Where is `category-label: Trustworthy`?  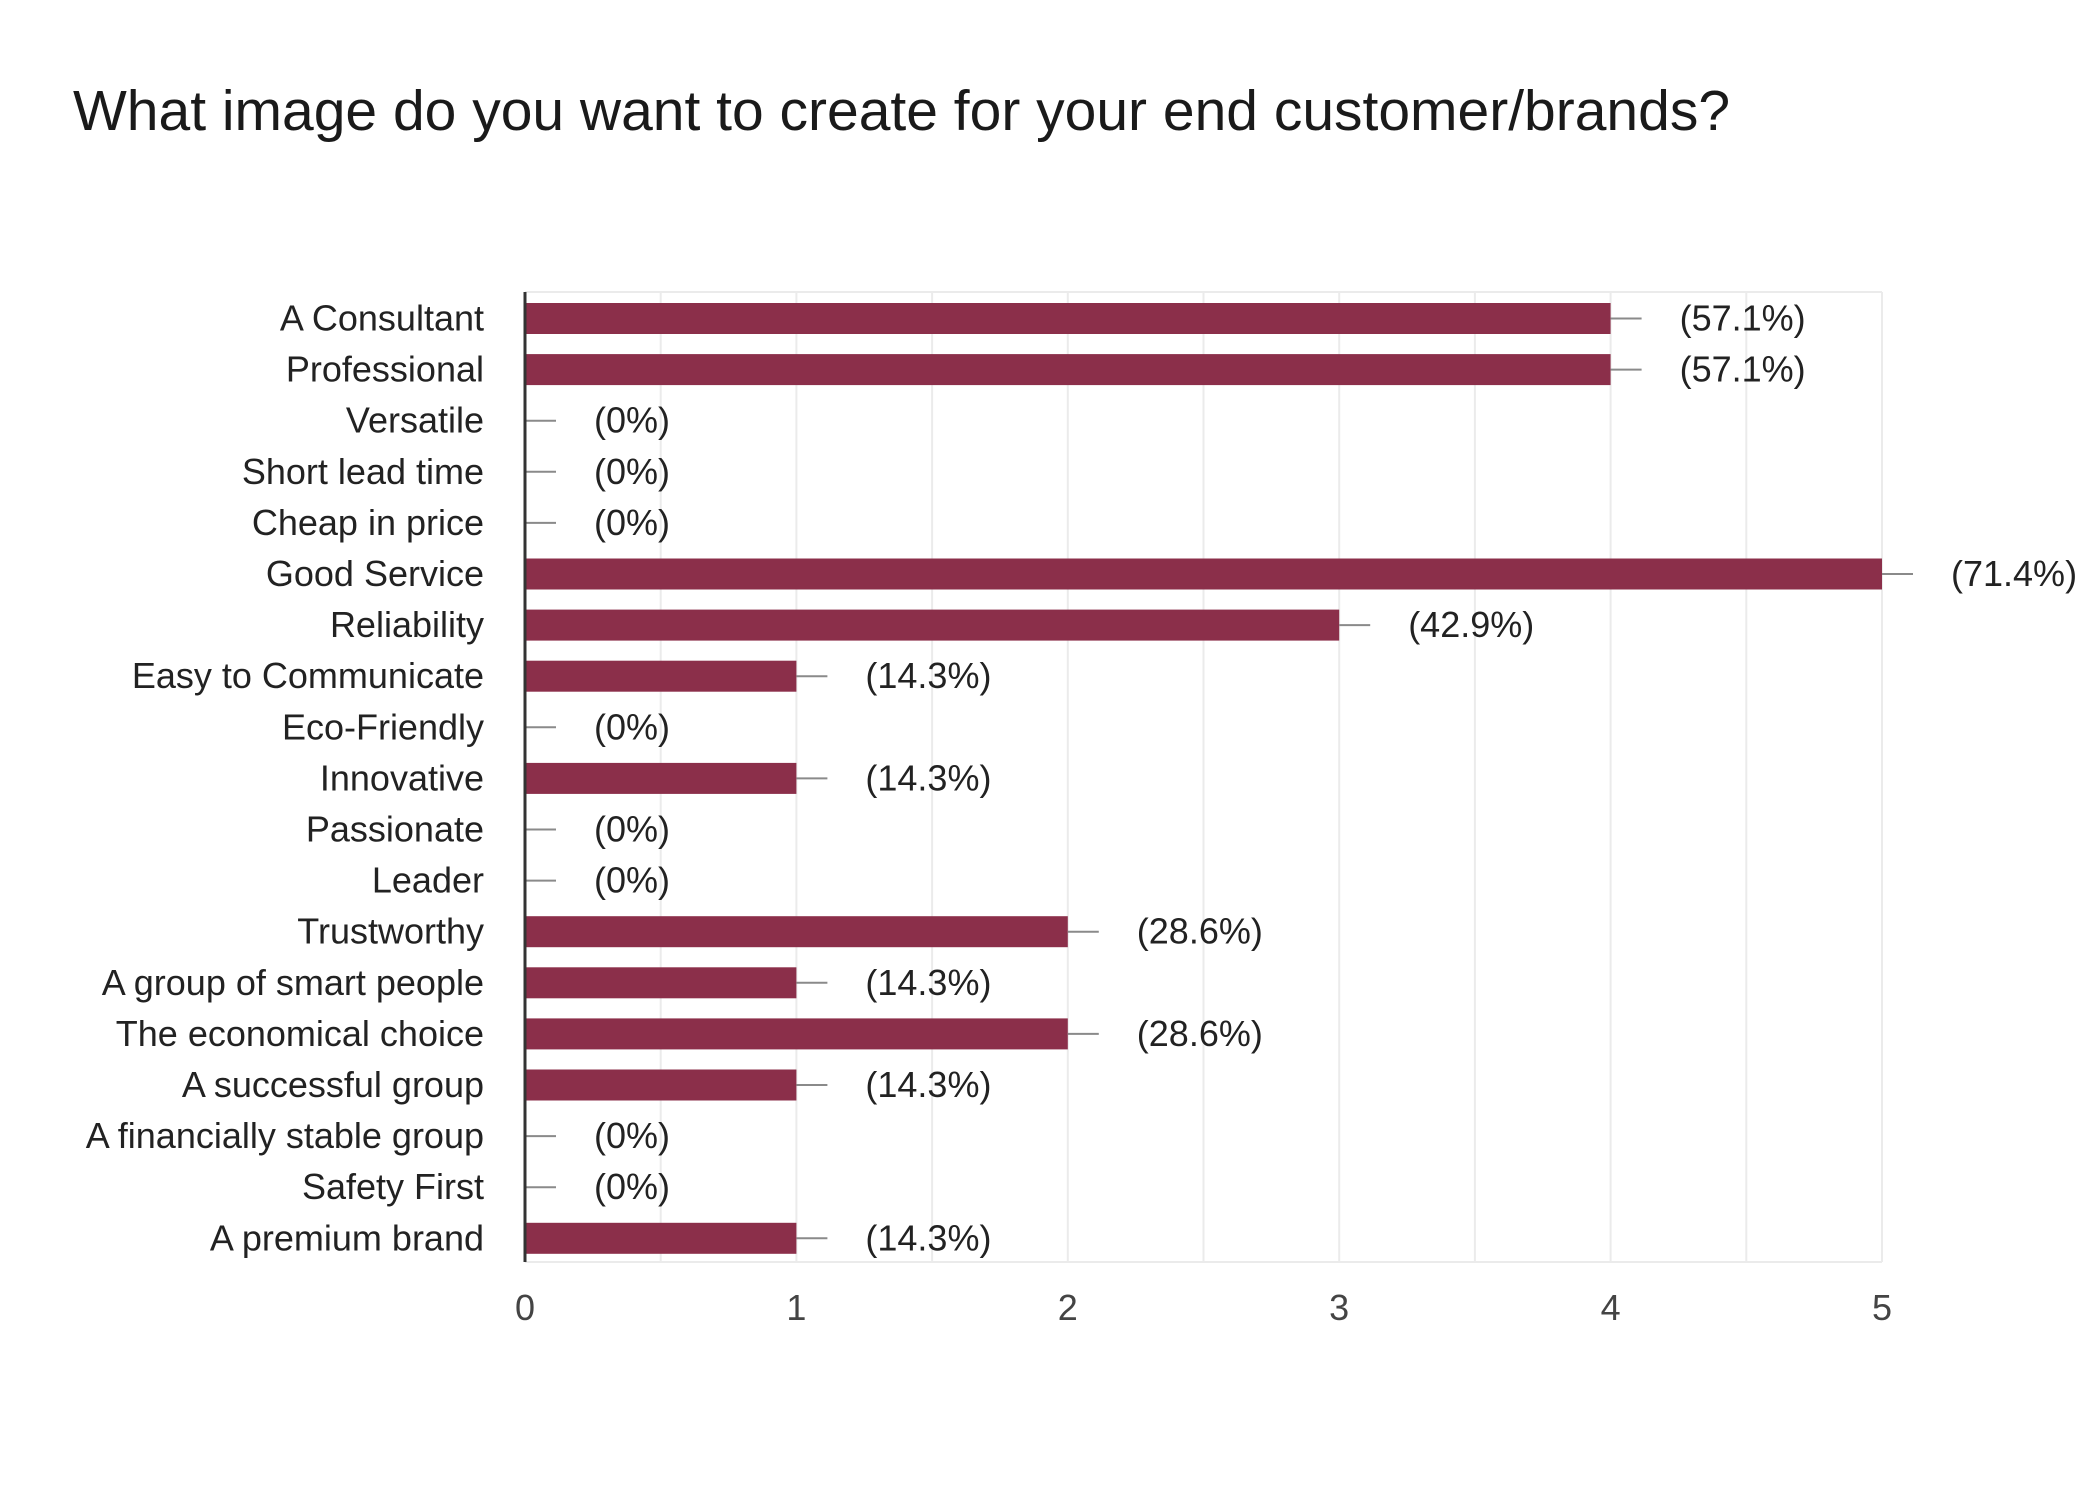 category-label: Trustworthy is located at coordinates (390, 931).